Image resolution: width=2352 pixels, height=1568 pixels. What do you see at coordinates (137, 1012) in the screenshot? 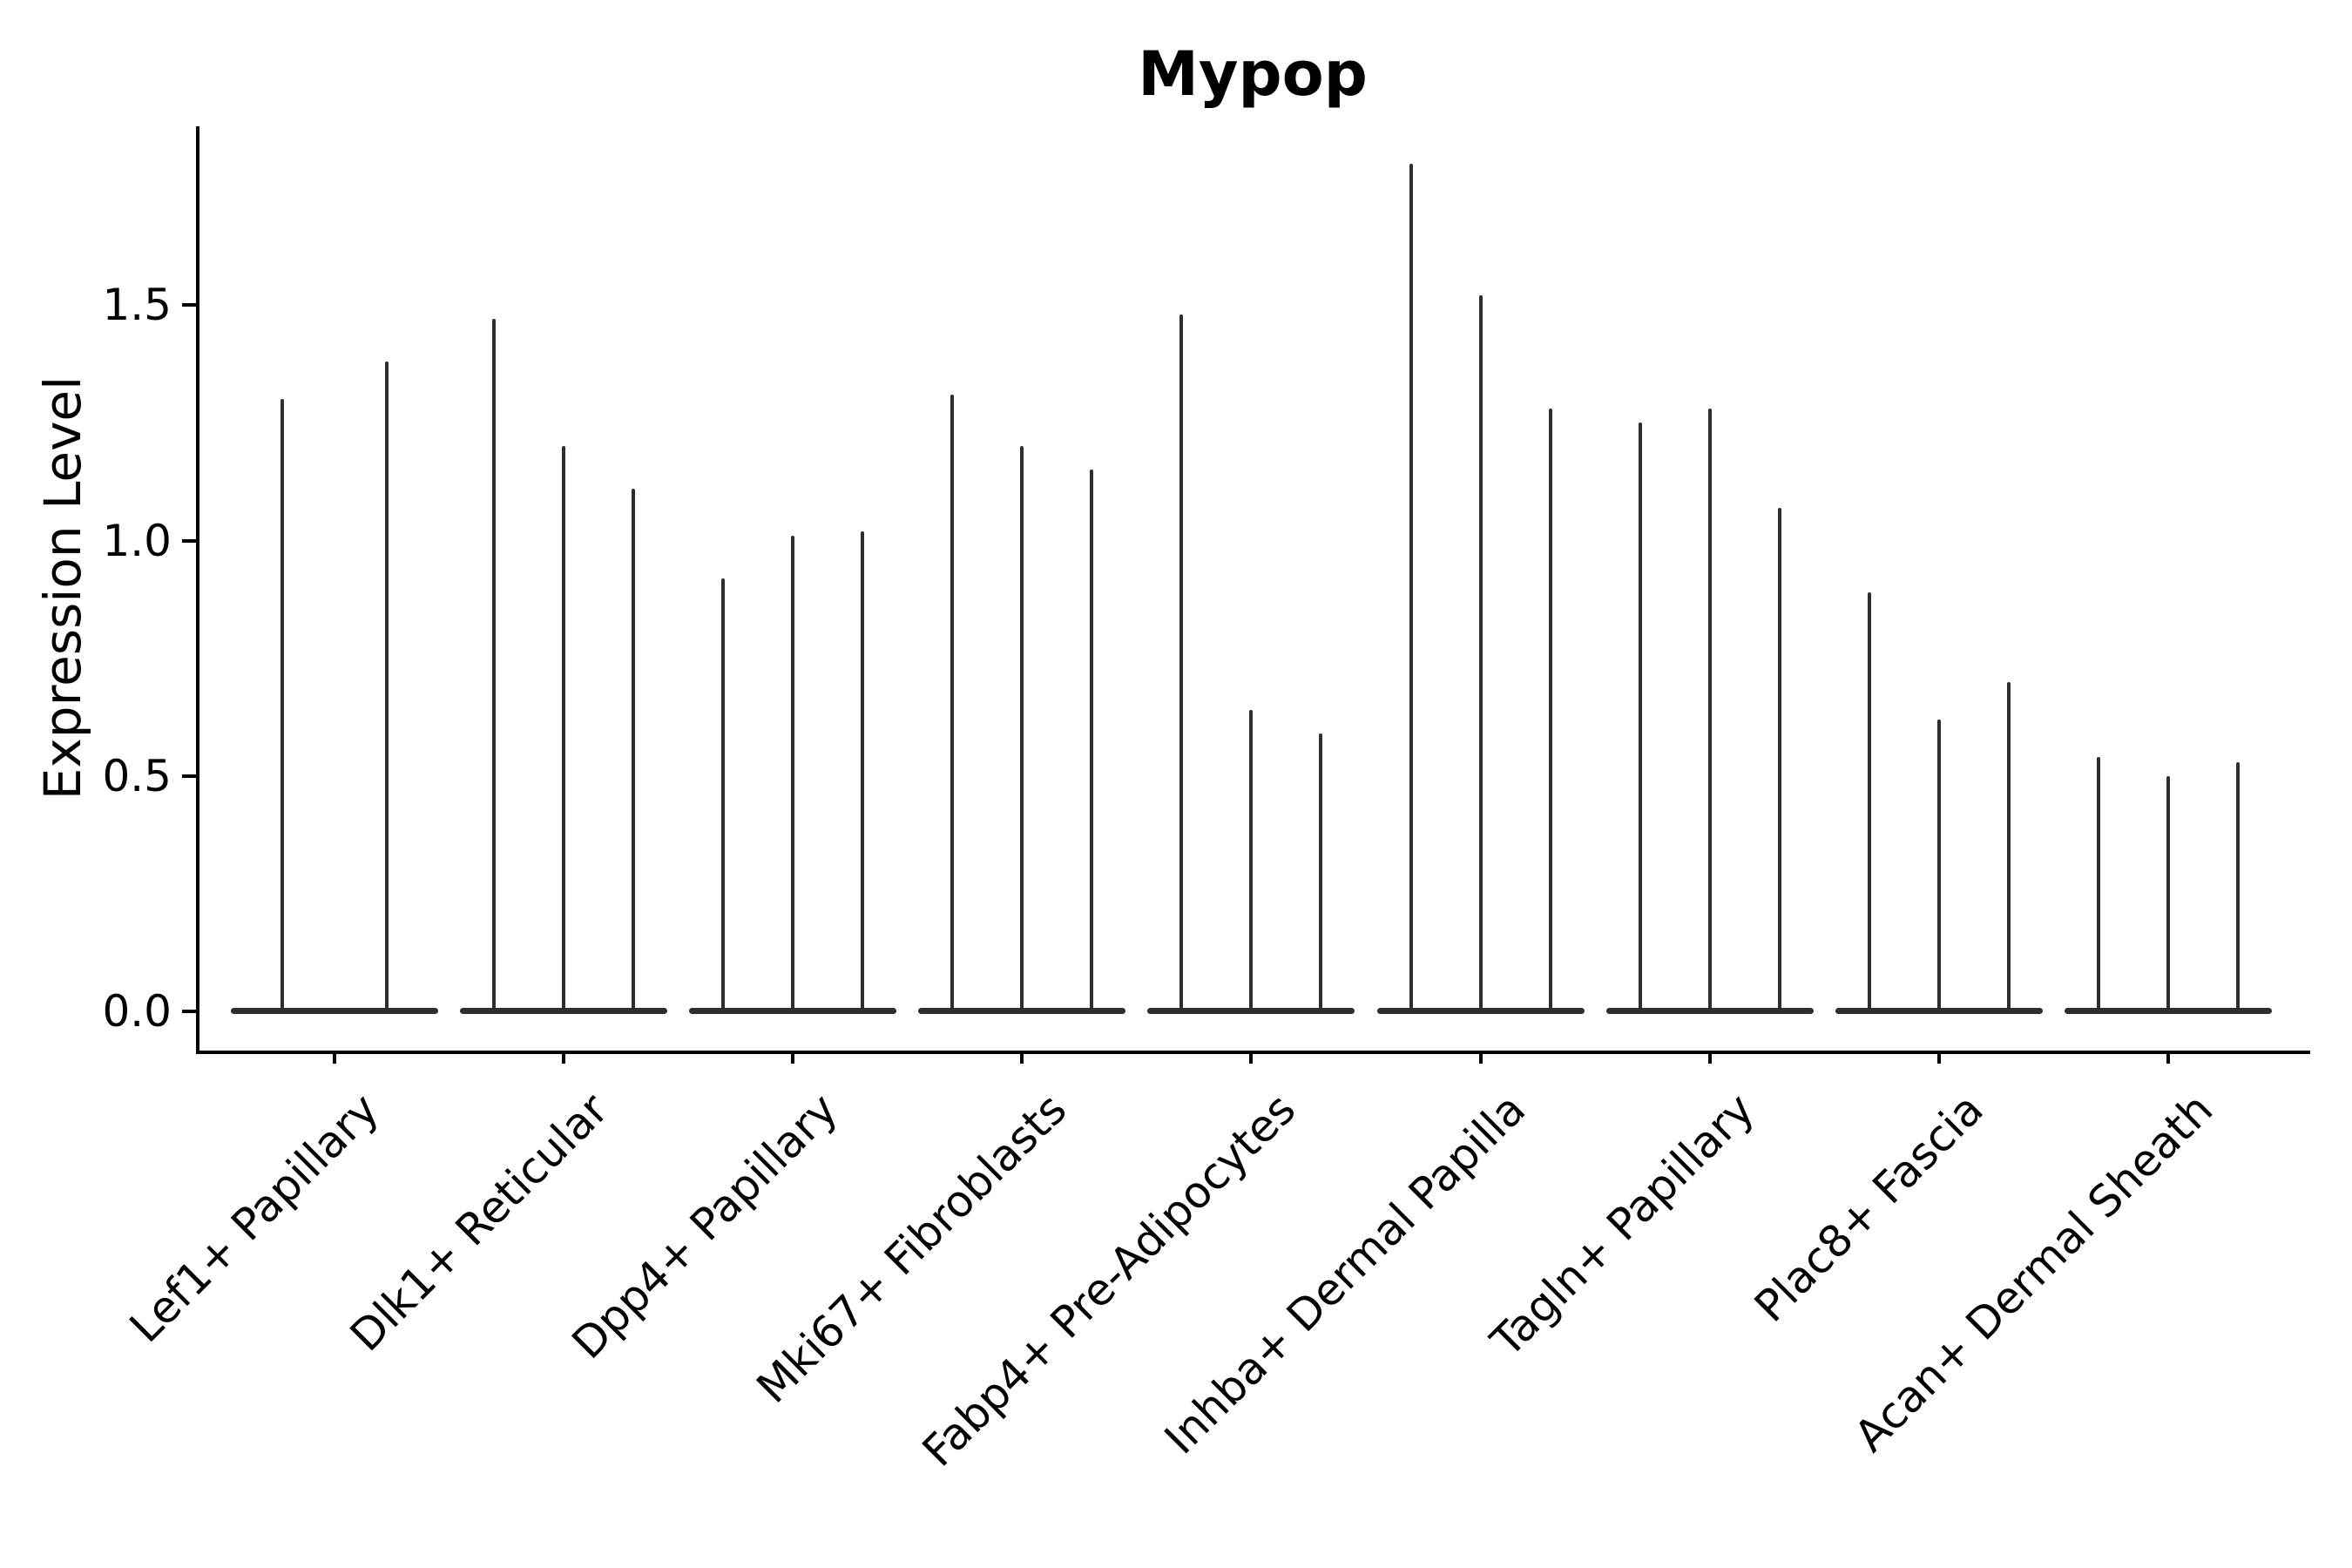
I see `y-tick-label: 0.0` at bounding box center [137, 1012].